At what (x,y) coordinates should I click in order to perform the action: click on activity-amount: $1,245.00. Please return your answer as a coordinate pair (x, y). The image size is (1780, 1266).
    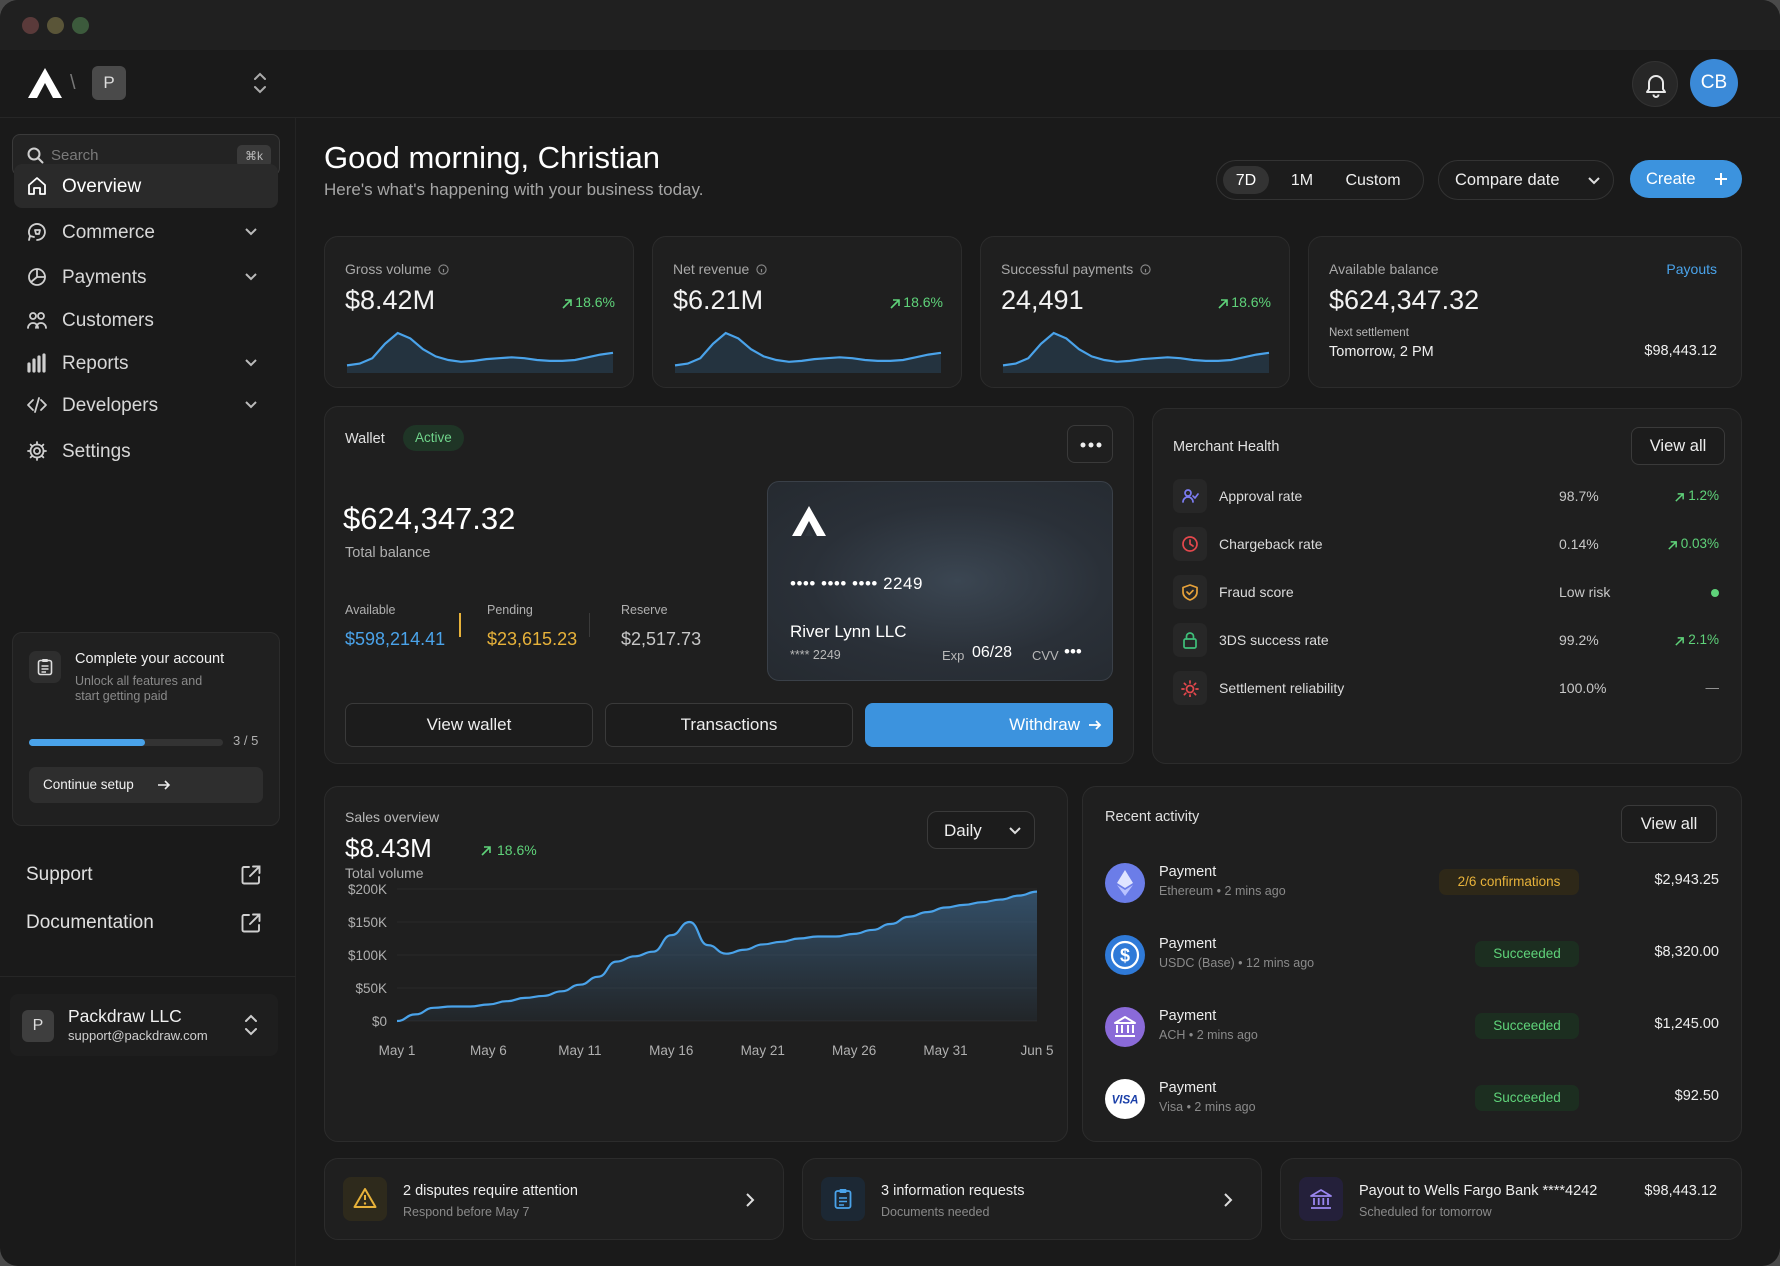
    Looking at the image, I should click on (1686, 1024).